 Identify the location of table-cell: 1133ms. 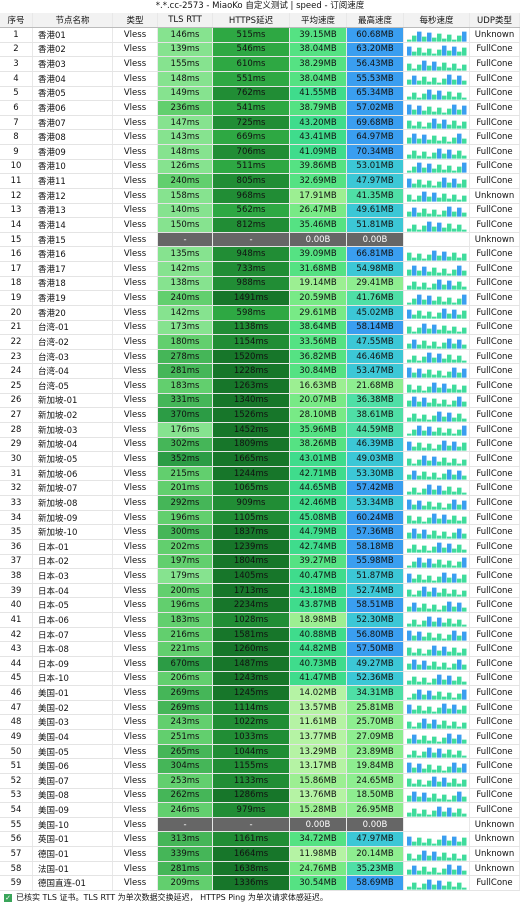
(251, 780).